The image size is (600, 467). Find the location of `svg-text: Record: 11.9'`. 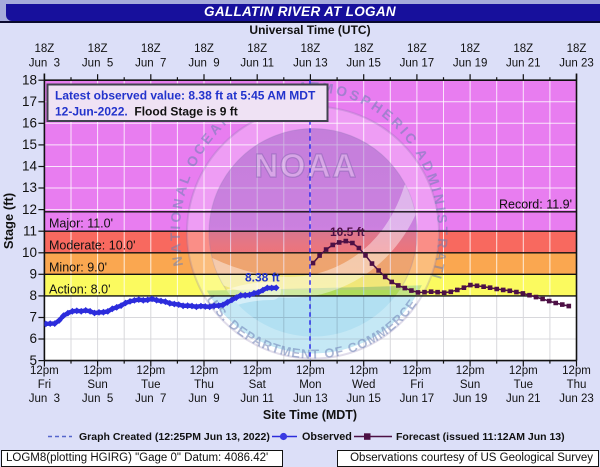

svg-text: Record: 11.9' is located at coordinates (535, 205).